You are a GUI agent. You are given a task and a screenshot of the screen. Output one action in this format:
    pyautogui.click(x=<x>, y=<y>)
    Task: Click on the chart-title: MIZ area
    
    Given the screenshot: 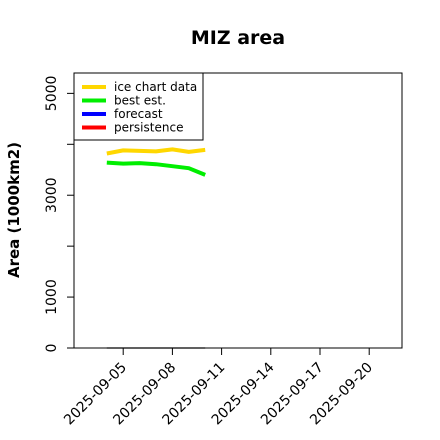 What is the action you would take?
    pyautogui.click(x=238, y=38)
    